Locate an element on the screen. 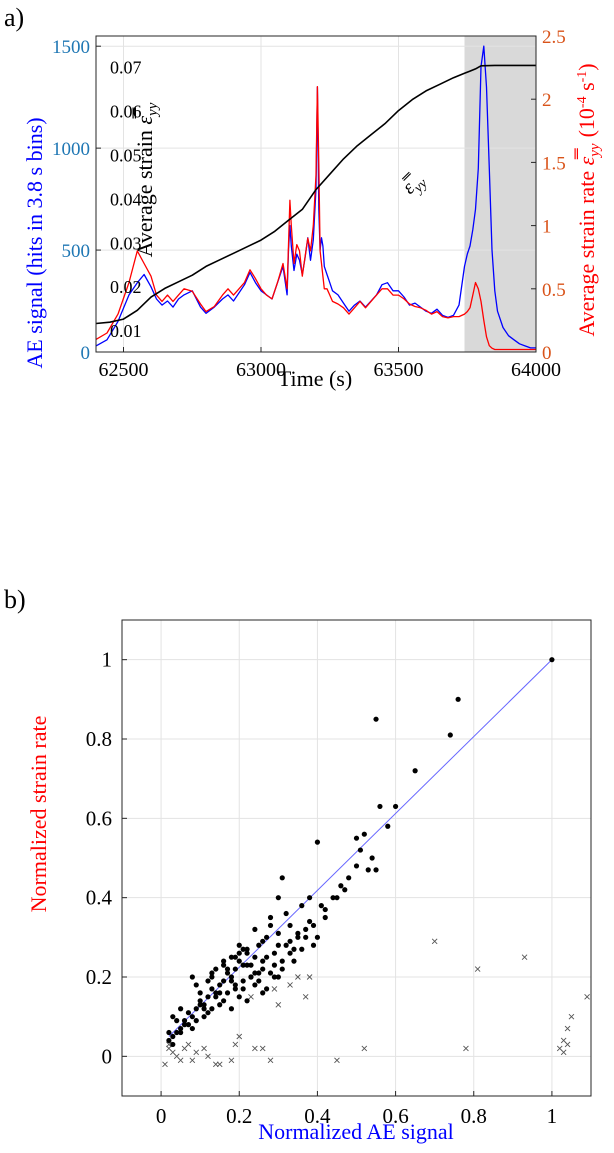  strain-curve-label: ε̿yy is located at coordinates (414, 184).